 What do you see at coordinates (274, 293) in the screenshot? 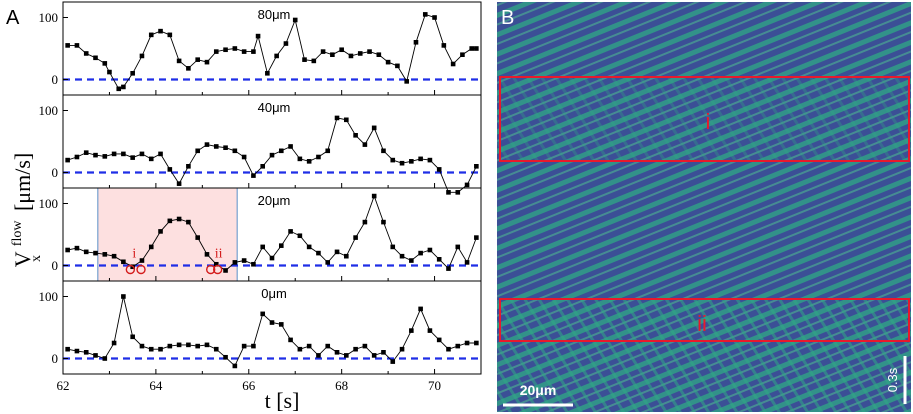
I see `panel-title: 0μm` at bounding box center [274, 293].